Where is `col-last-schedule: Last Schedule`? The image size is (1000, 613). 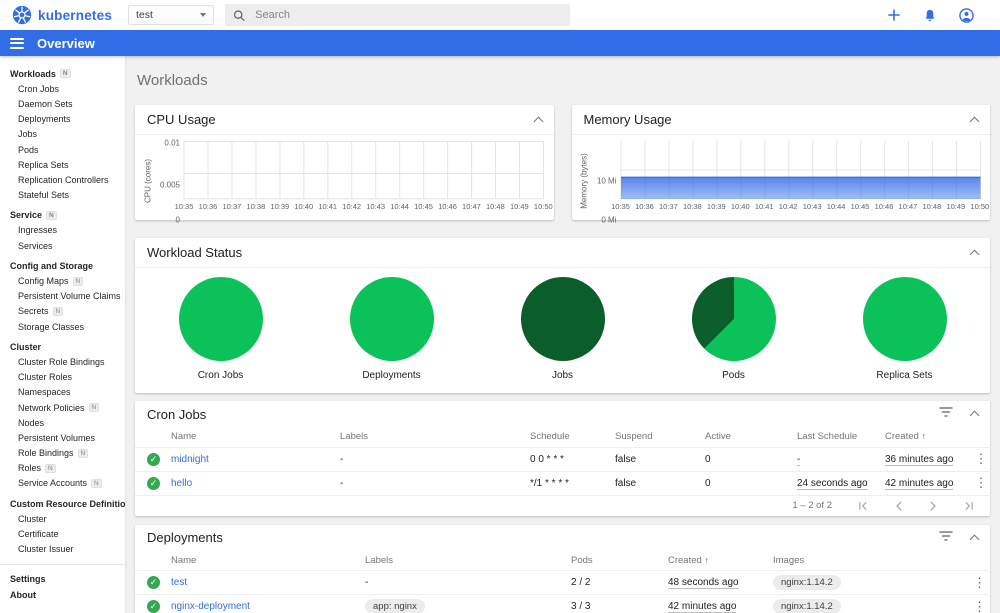 col-last-schedule: Last Schedule is located at coordinates (841, 437).